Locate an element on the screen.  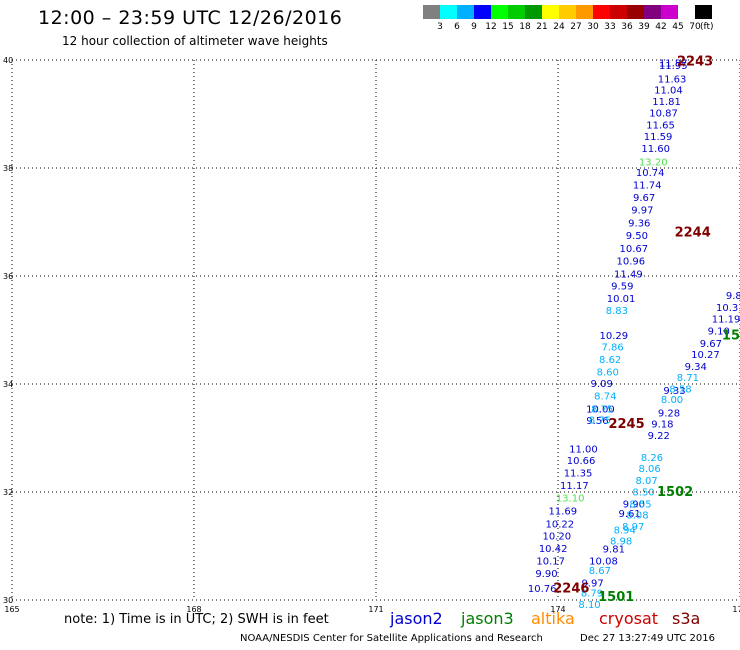
wave-height-point: 8.83 is located at coordinates (617, 311).